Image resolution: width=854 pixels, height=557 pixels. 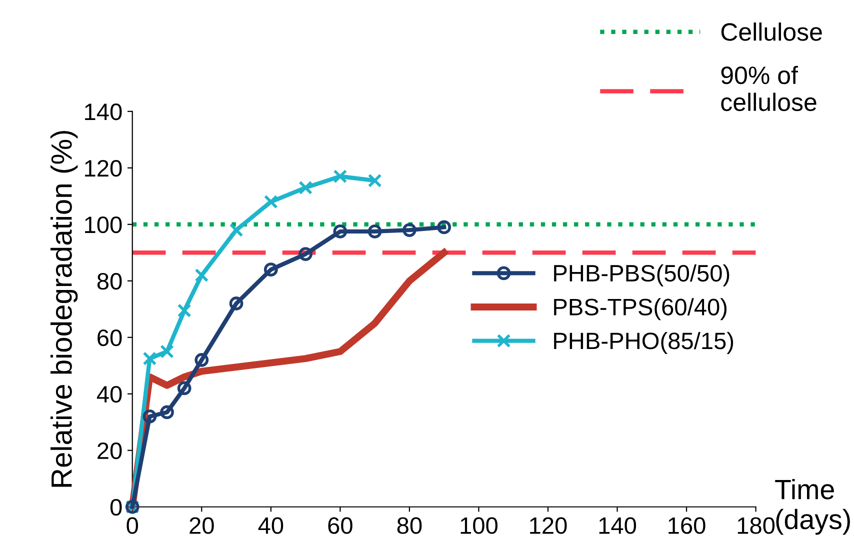 What do you see at coordinates (109, 281) in the screenshot?
I see `y-tick-label: 80` at bounding box center [109, 281].